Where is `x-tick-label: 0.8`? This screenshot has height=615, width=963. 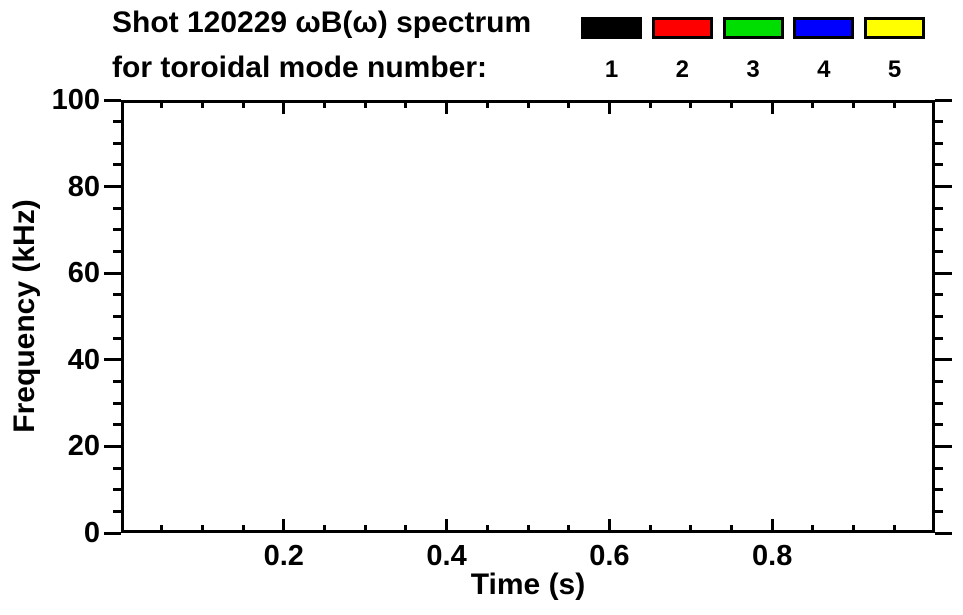 x-tick-label: 0.8 is located at coordinates (772, 556).